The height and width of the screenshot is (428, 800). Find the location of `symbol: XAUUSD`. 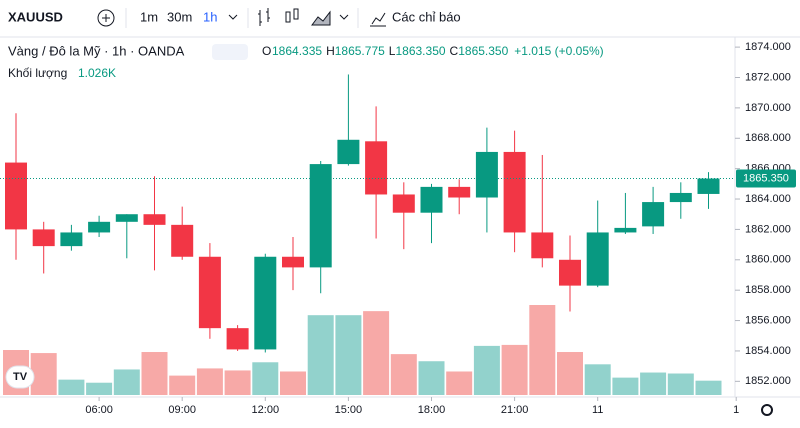

symbol: XAUUSD is located at coordinates (35, 16).